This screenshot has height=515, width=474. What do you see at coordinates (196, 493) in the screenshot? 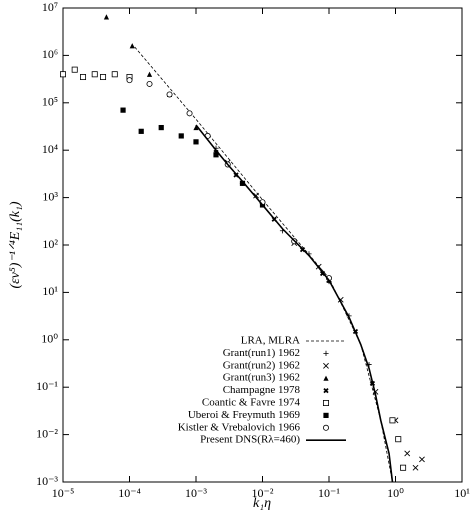
I see `x-tick-label: 10⁻³` at bounding box center [196, 493].